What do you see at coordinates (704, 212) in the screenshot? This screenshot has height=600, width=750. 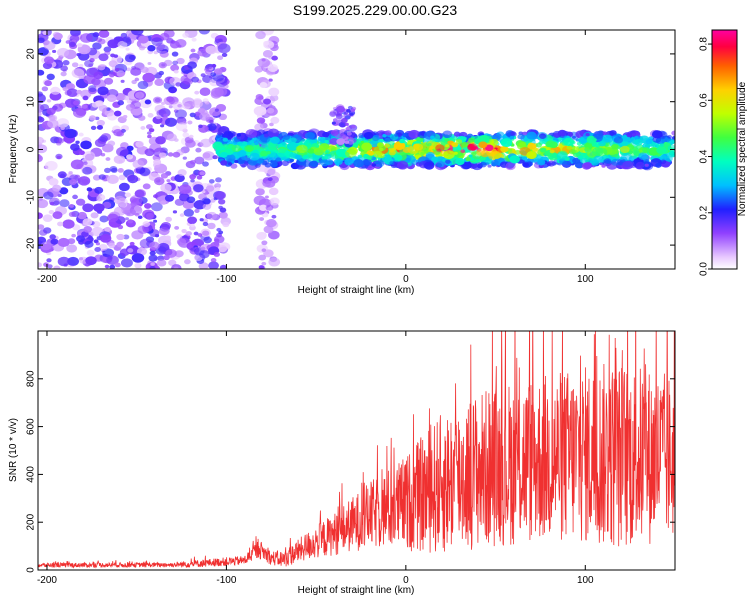 I see `colorbar-tick-label: 0.2` at bounding box center [704, 212].